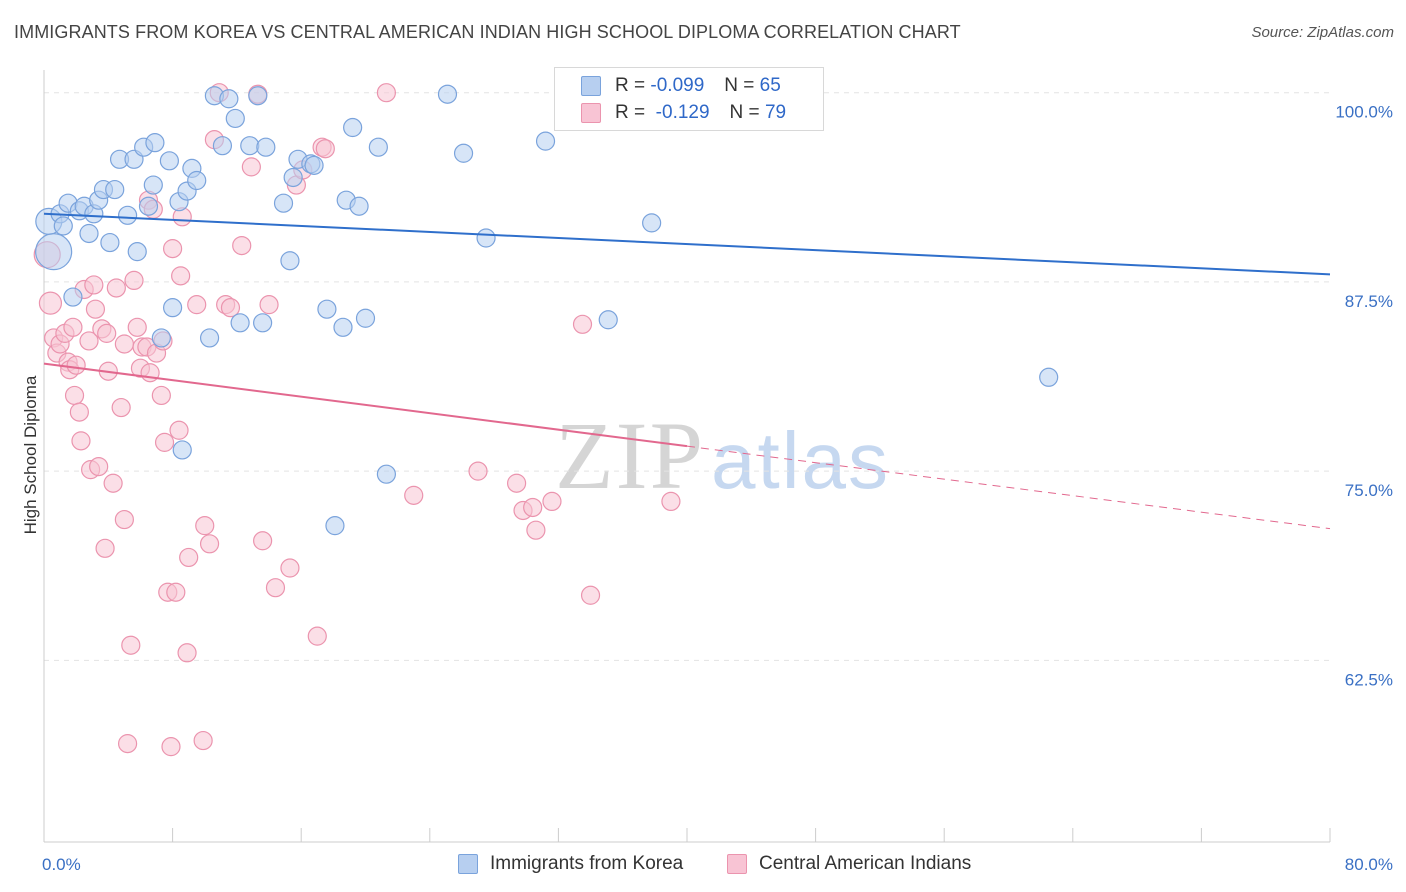 Image resolution: width=1406 pixels, height=892 pixels. I want to click on y-tick-label: 75.0%, so click(1369, 490).